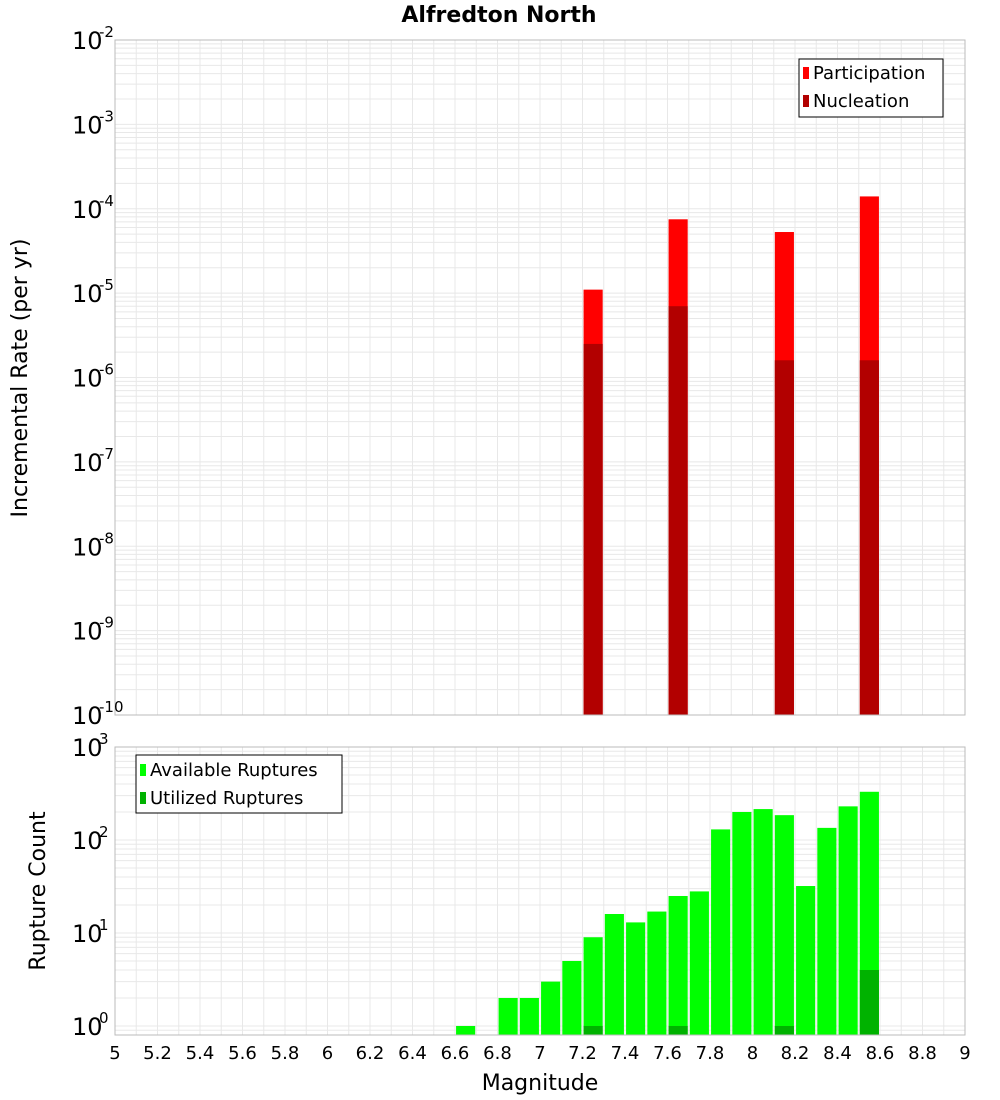 This screenshot has height=1100, width=1000. Describe the element at coordinates (922, 1053) in the screenshot. I see `x-tick-label: 8.8` at that location.